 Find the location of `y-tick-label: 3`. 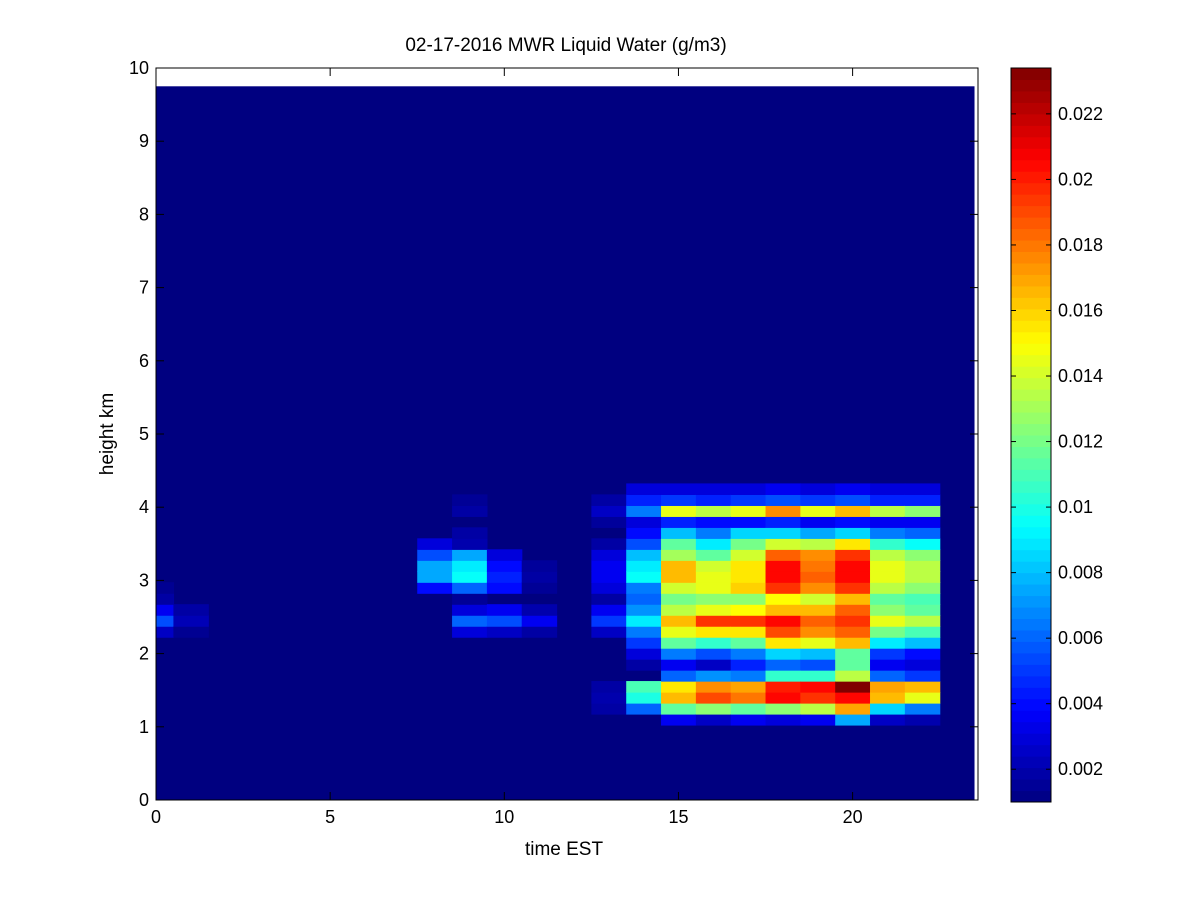

y-tick-label: 3 is located at coordinates (144, 580).